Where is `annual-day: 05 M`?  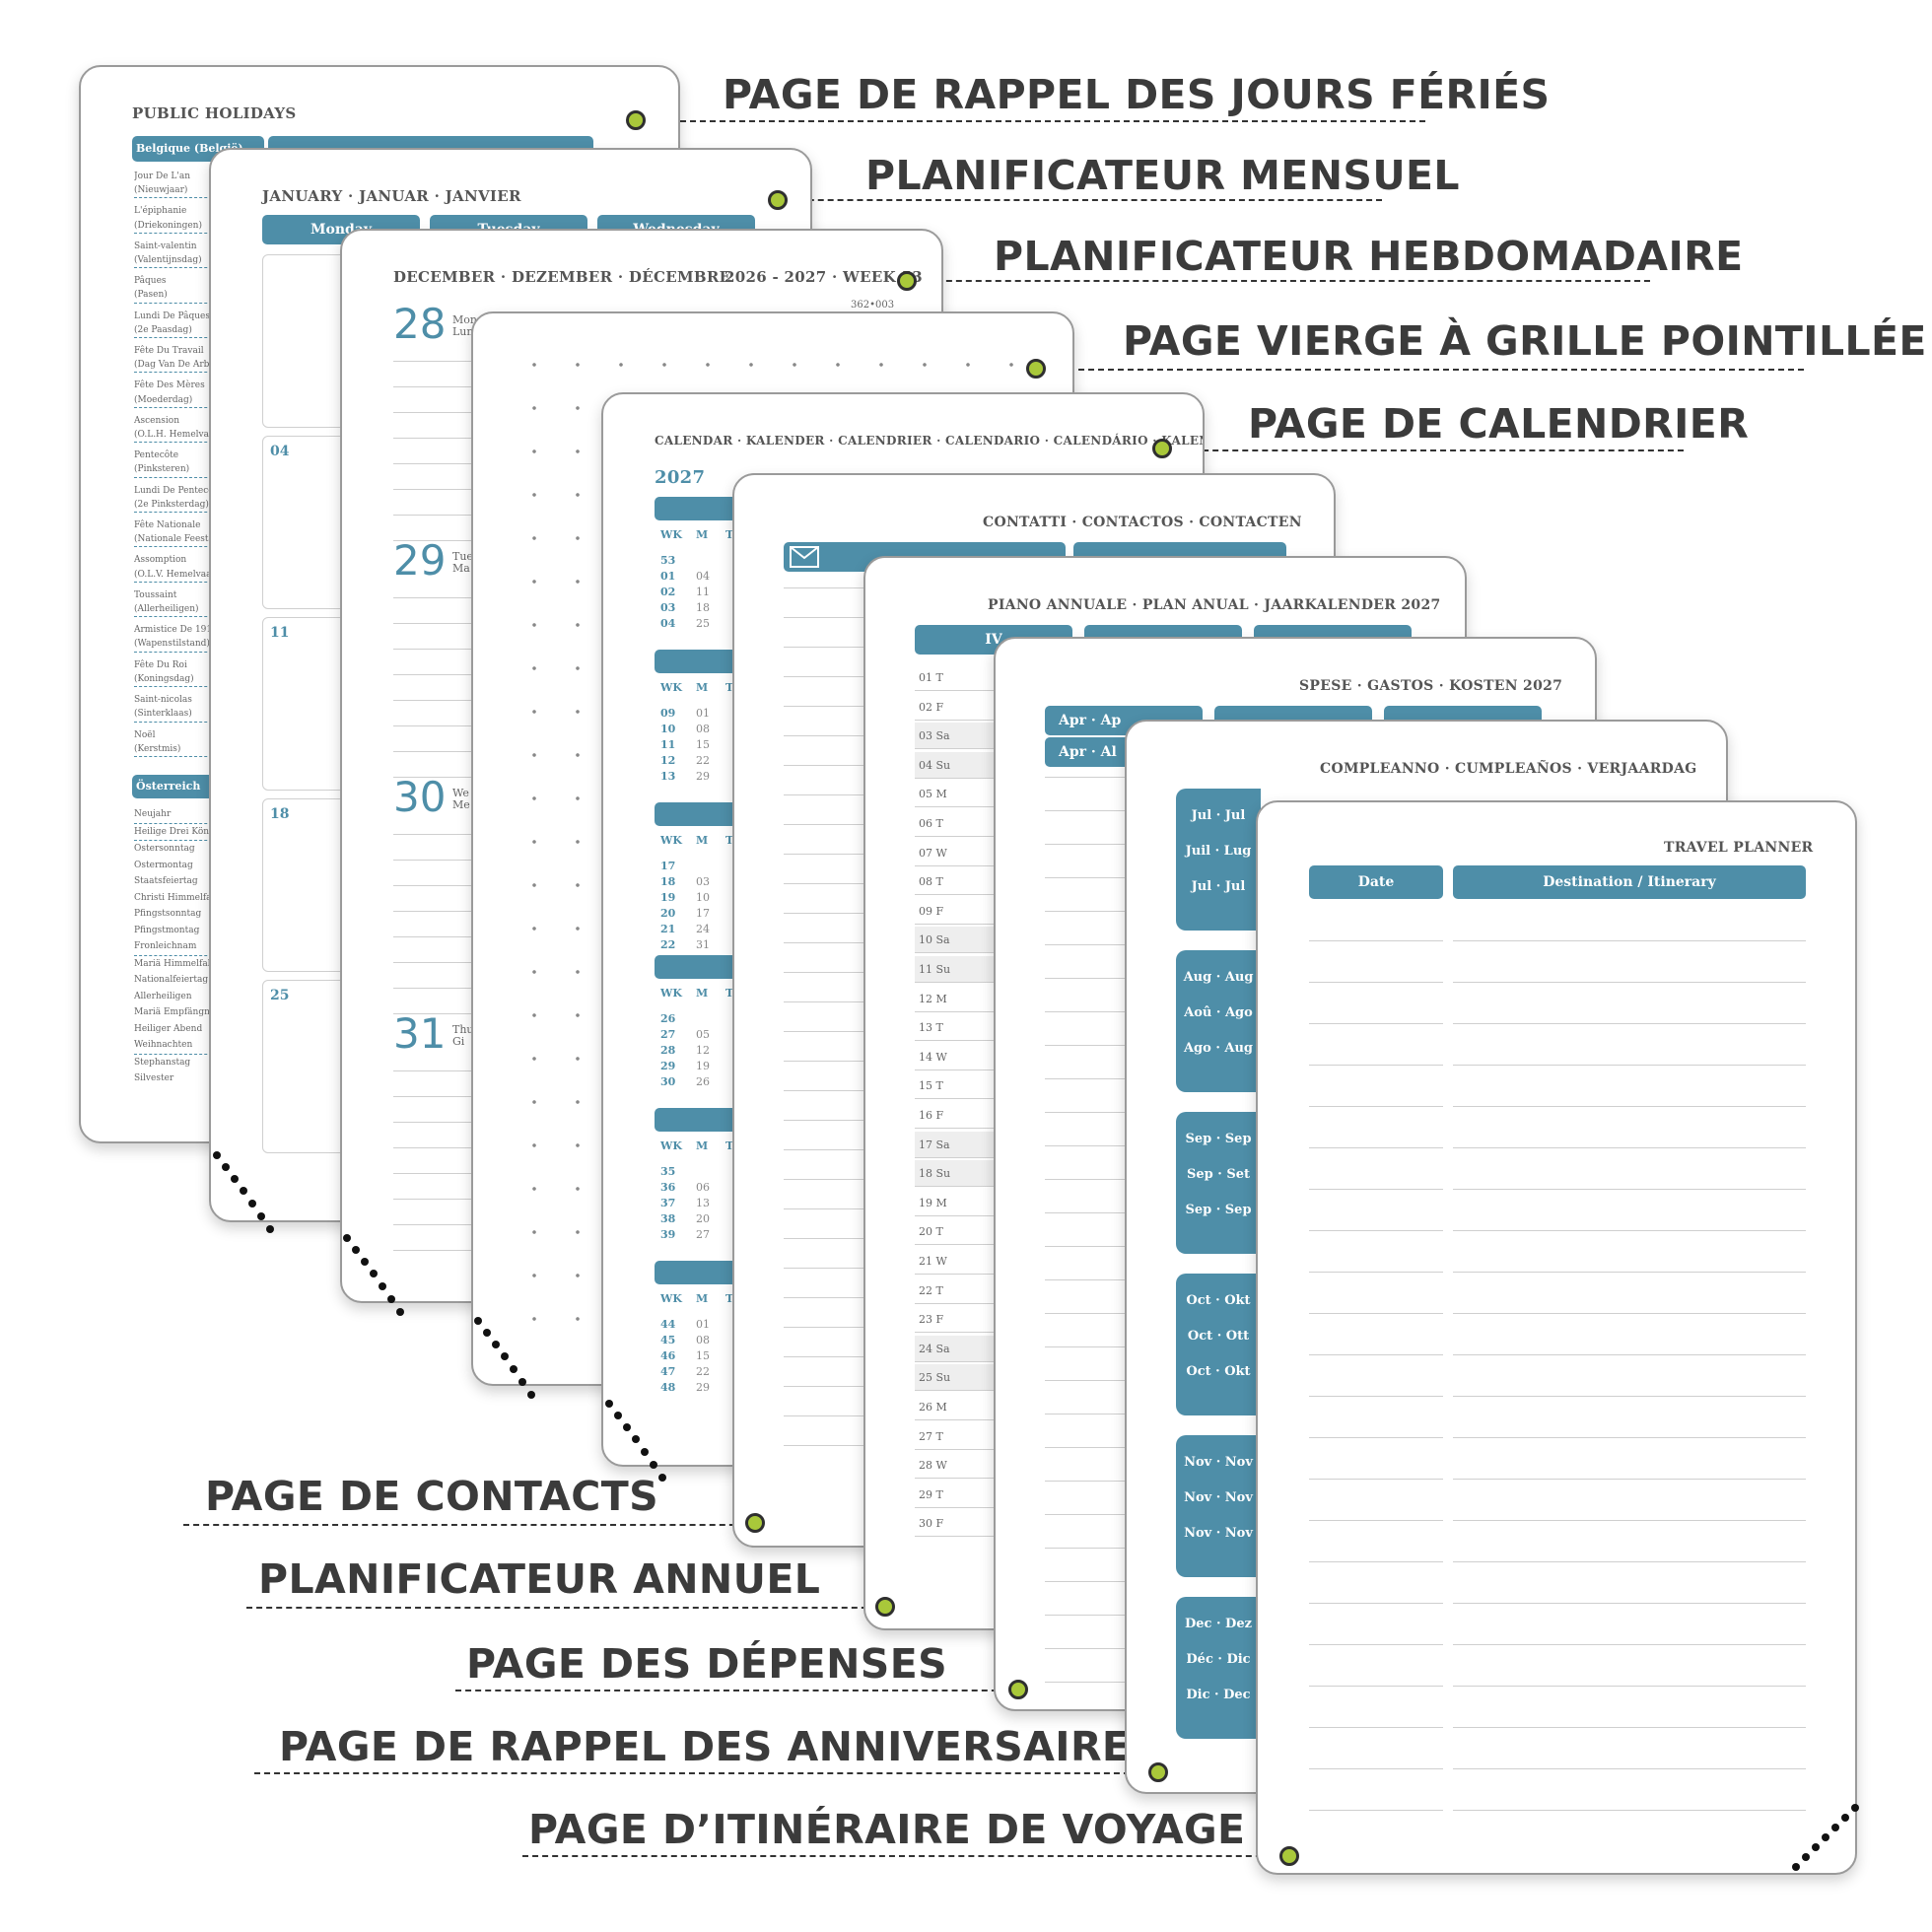 annual-day: 05 M is located at coordinates (933, 795).